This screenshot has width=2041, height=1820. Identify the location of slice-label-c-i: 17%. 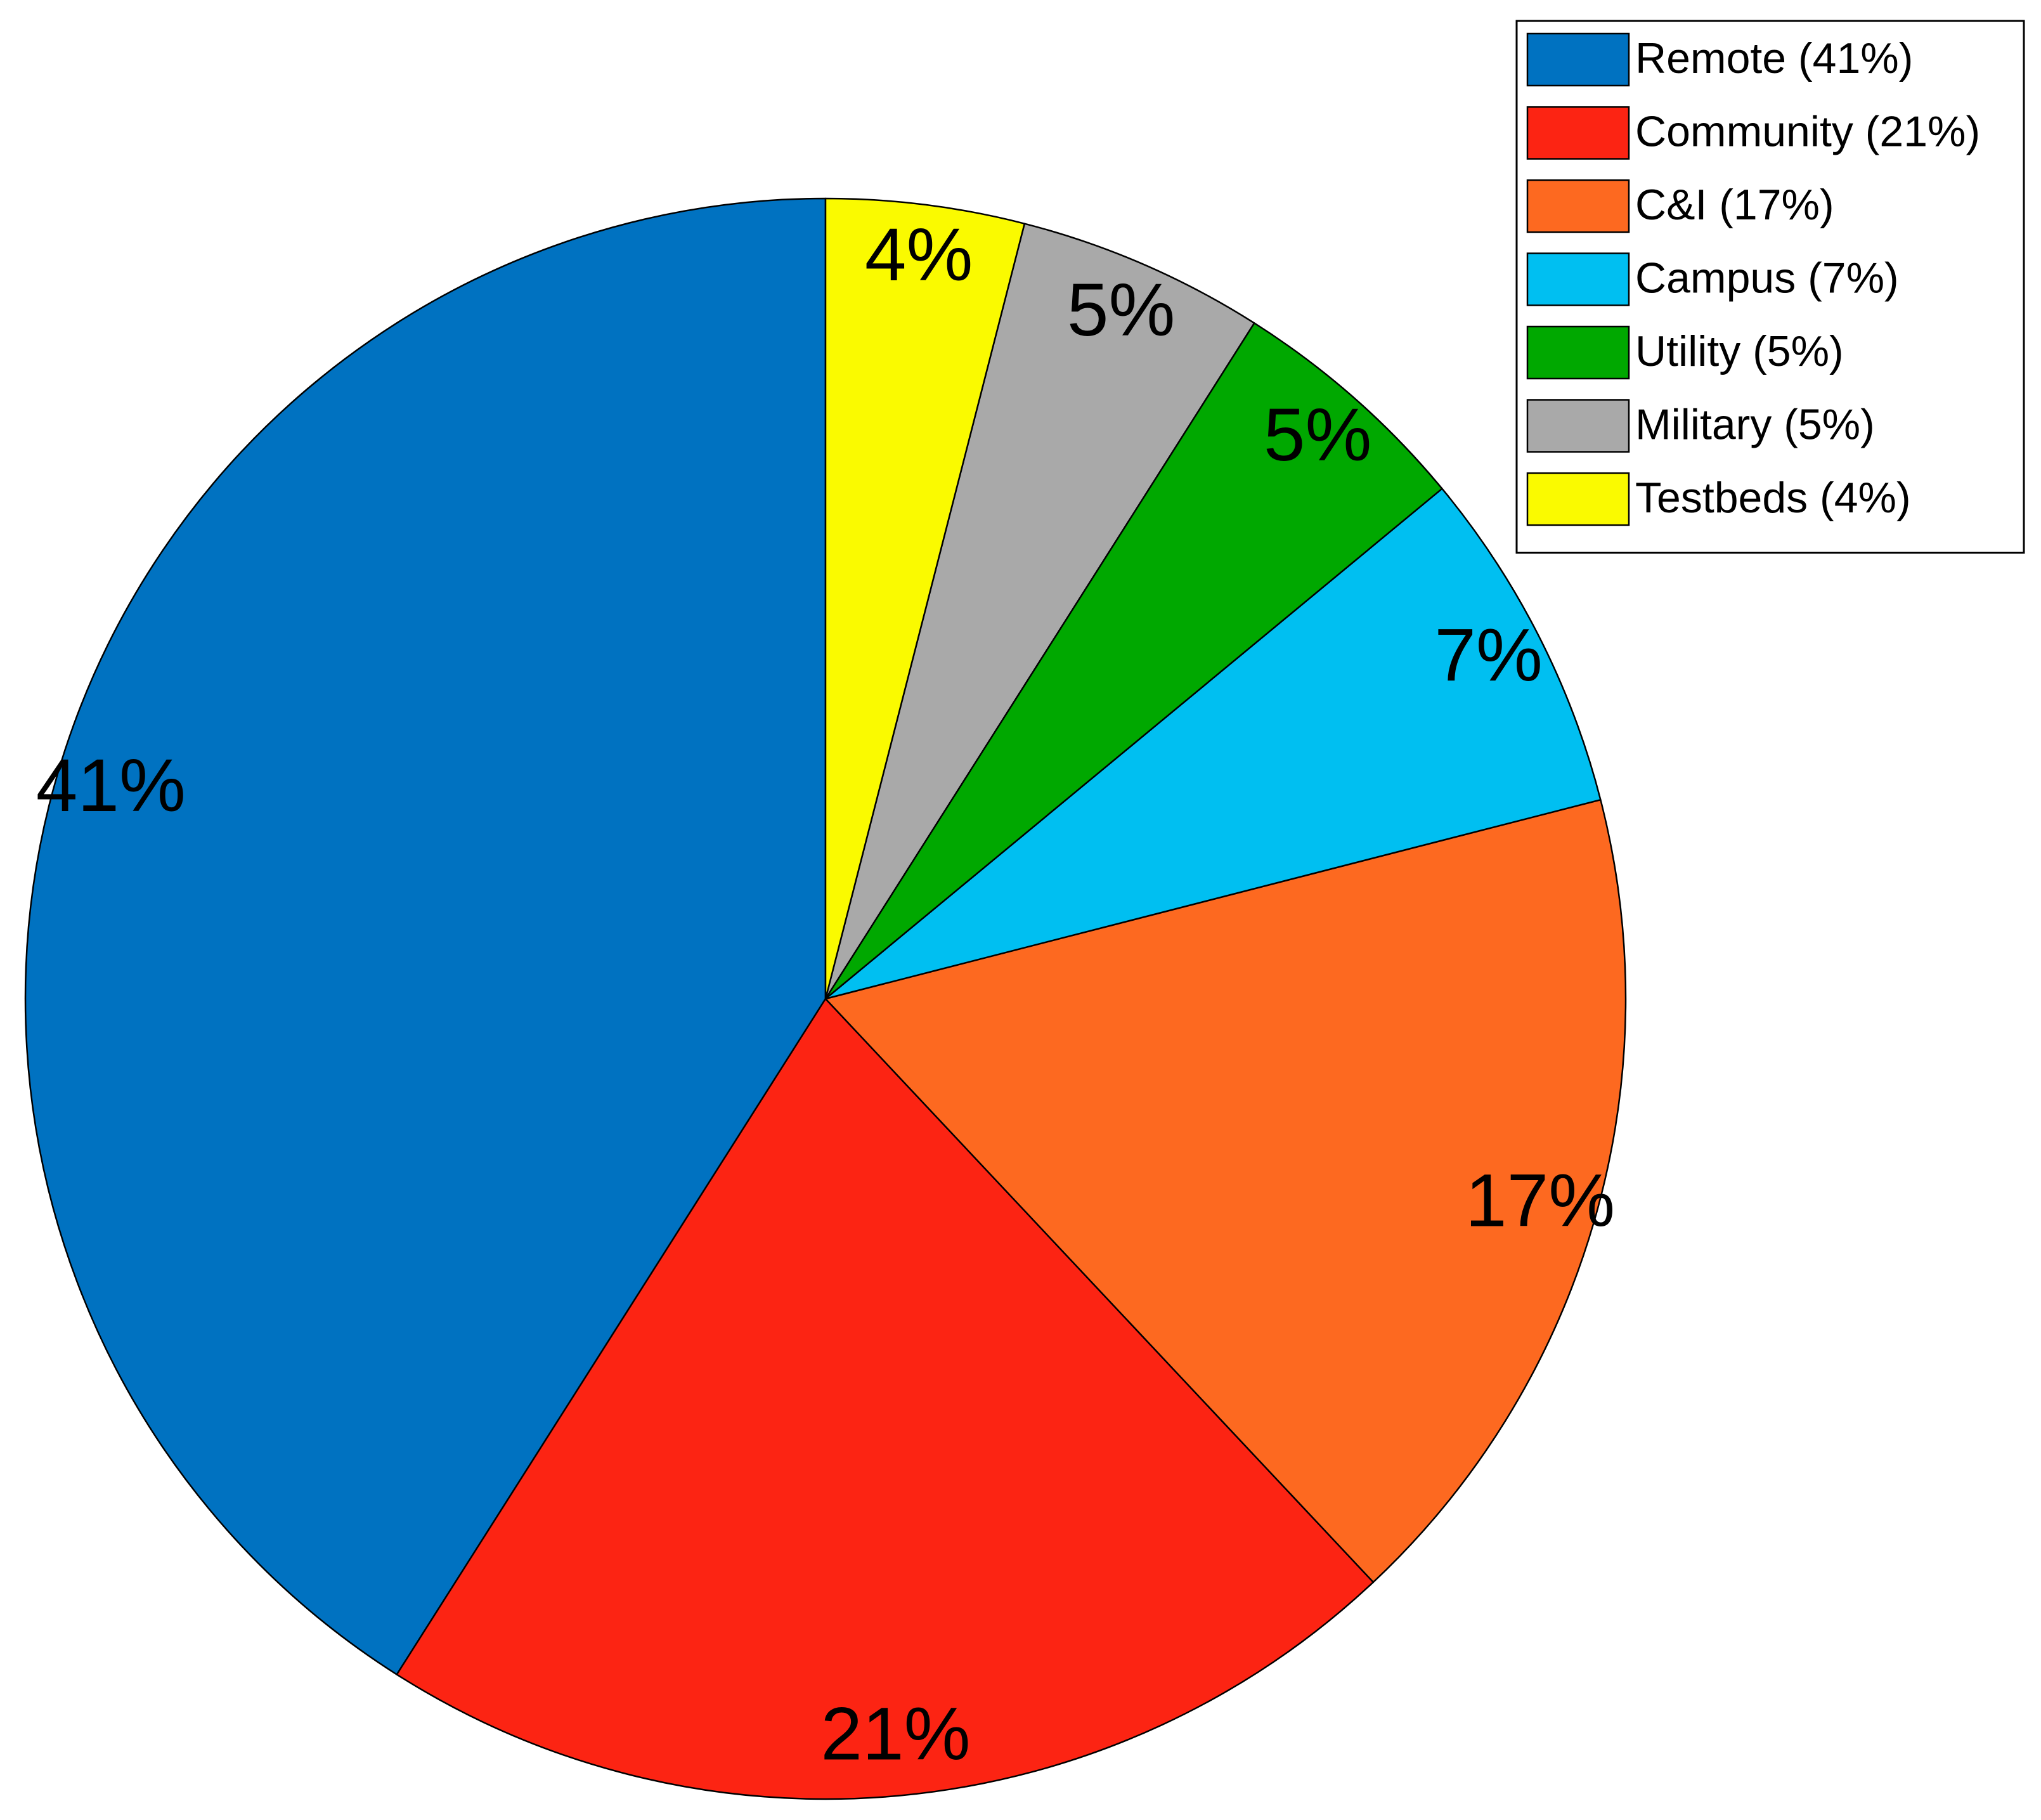
(1540, 1201).